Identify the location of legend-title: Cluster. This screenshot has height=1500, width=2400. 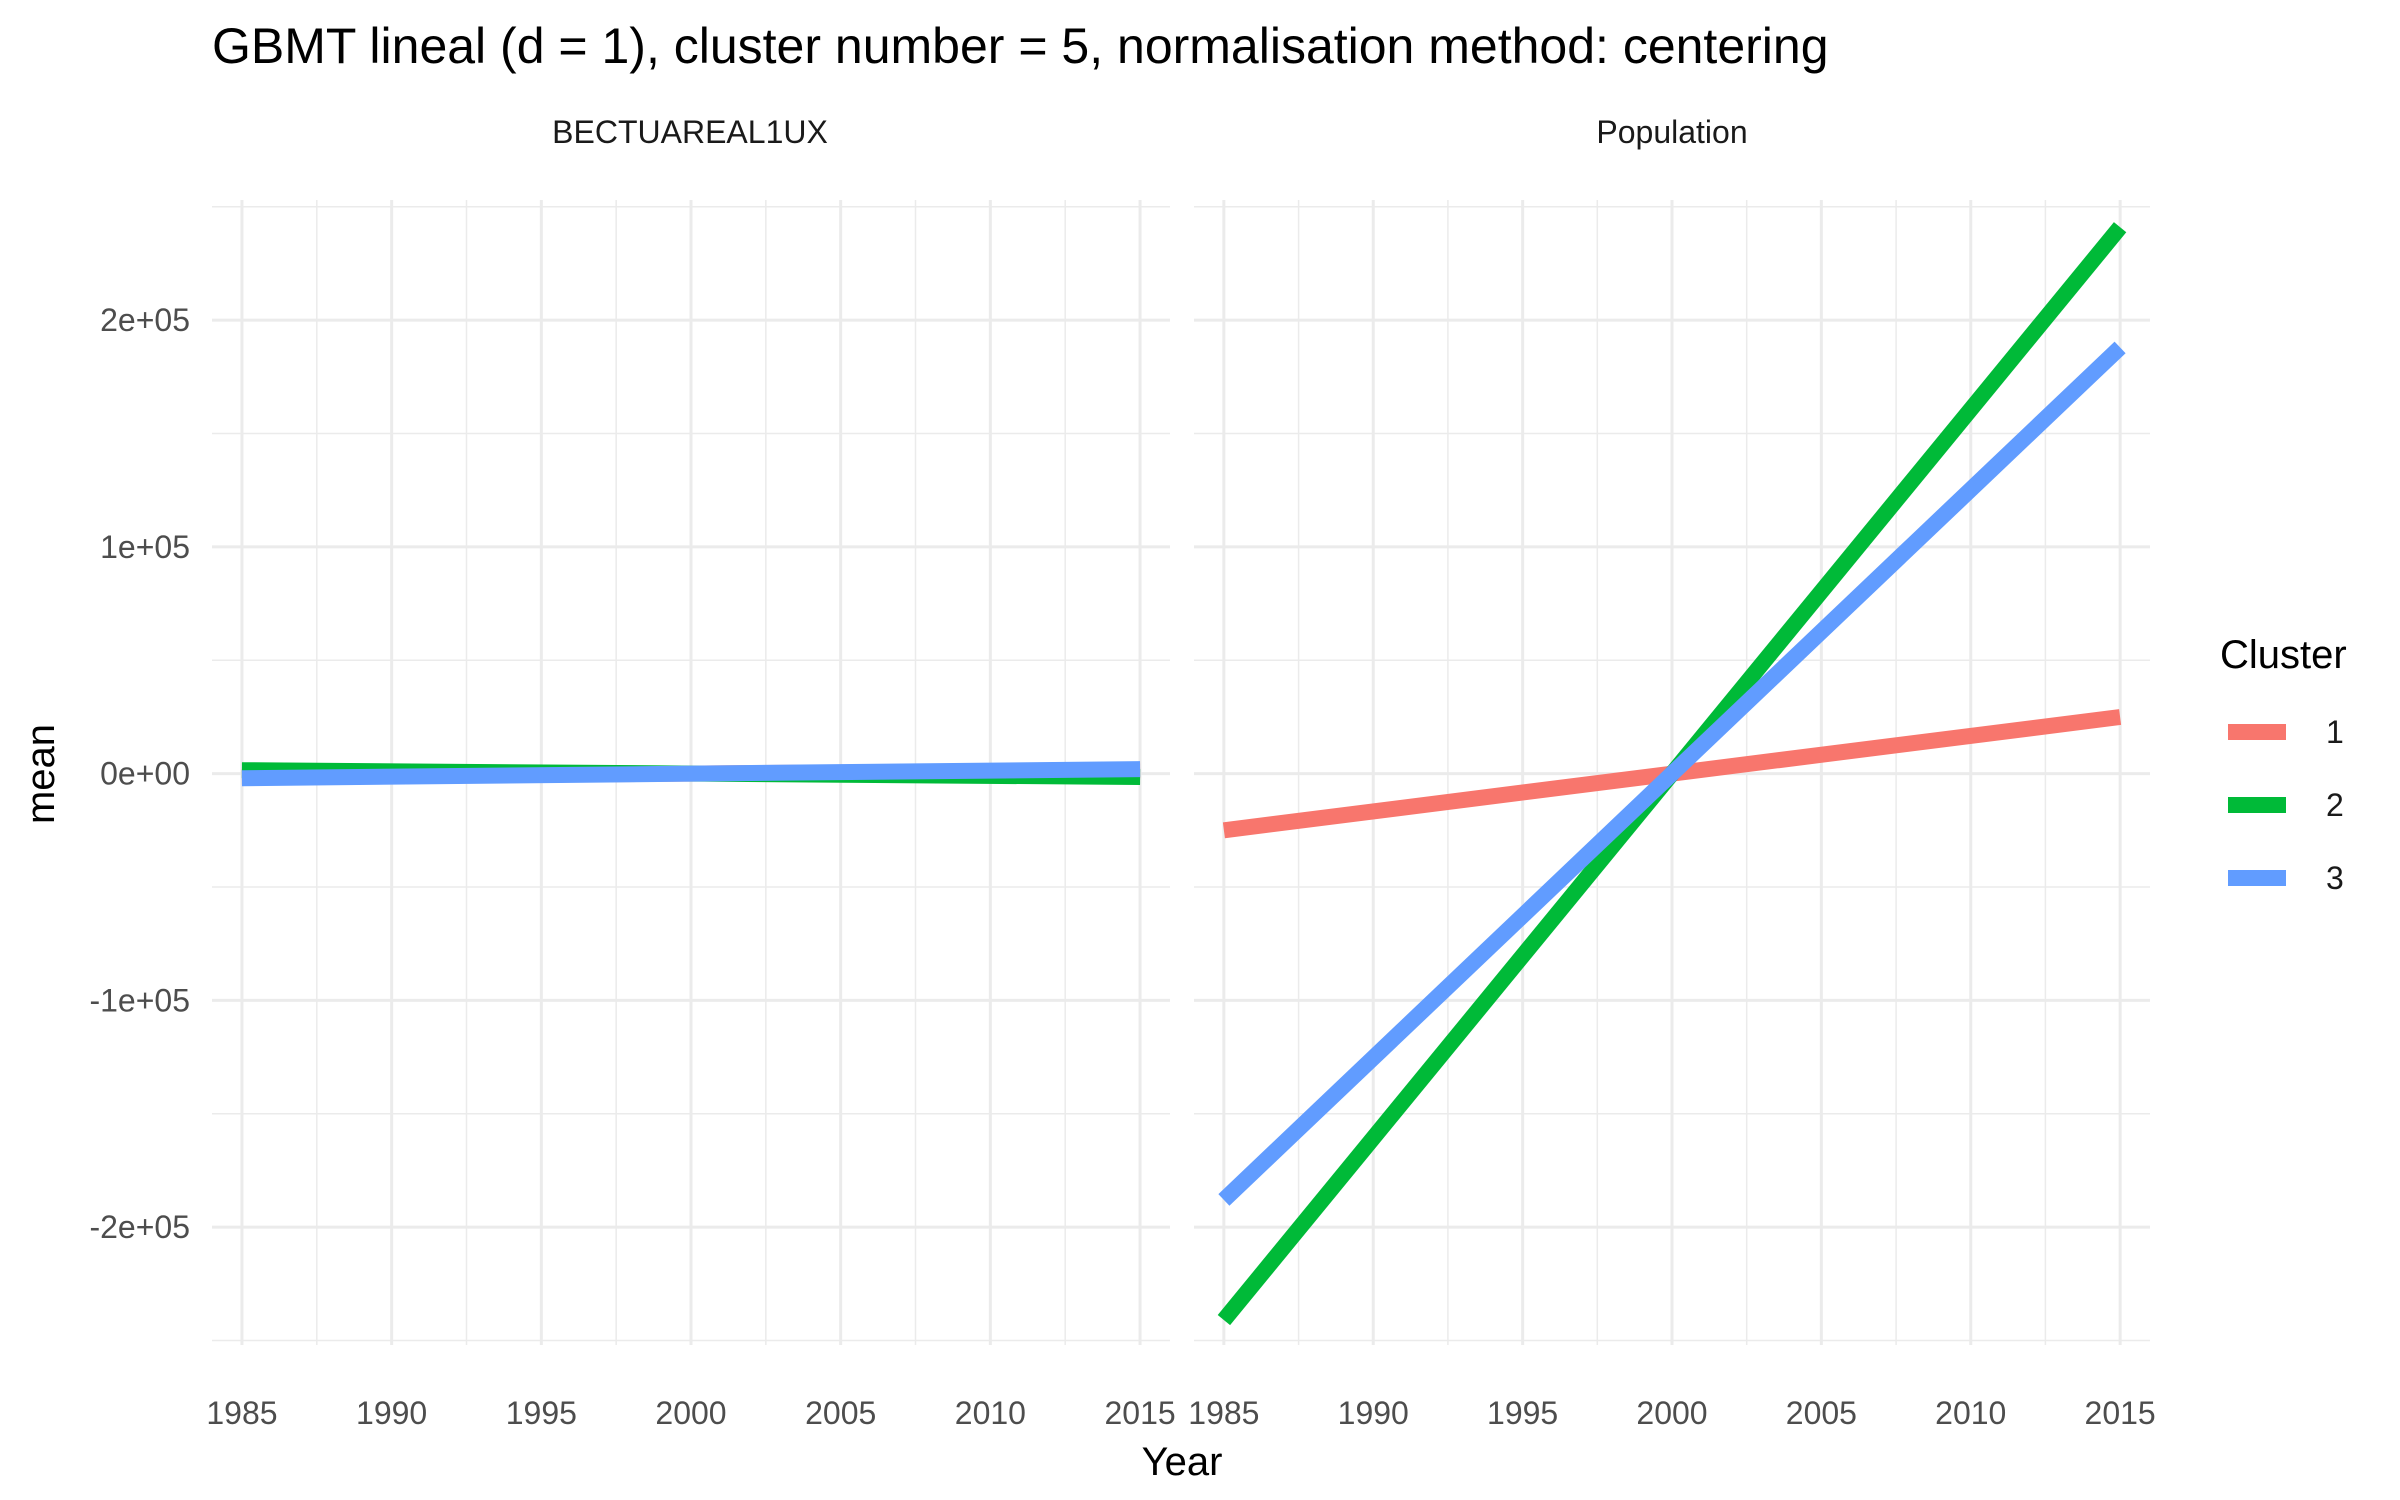
(2283, 655).